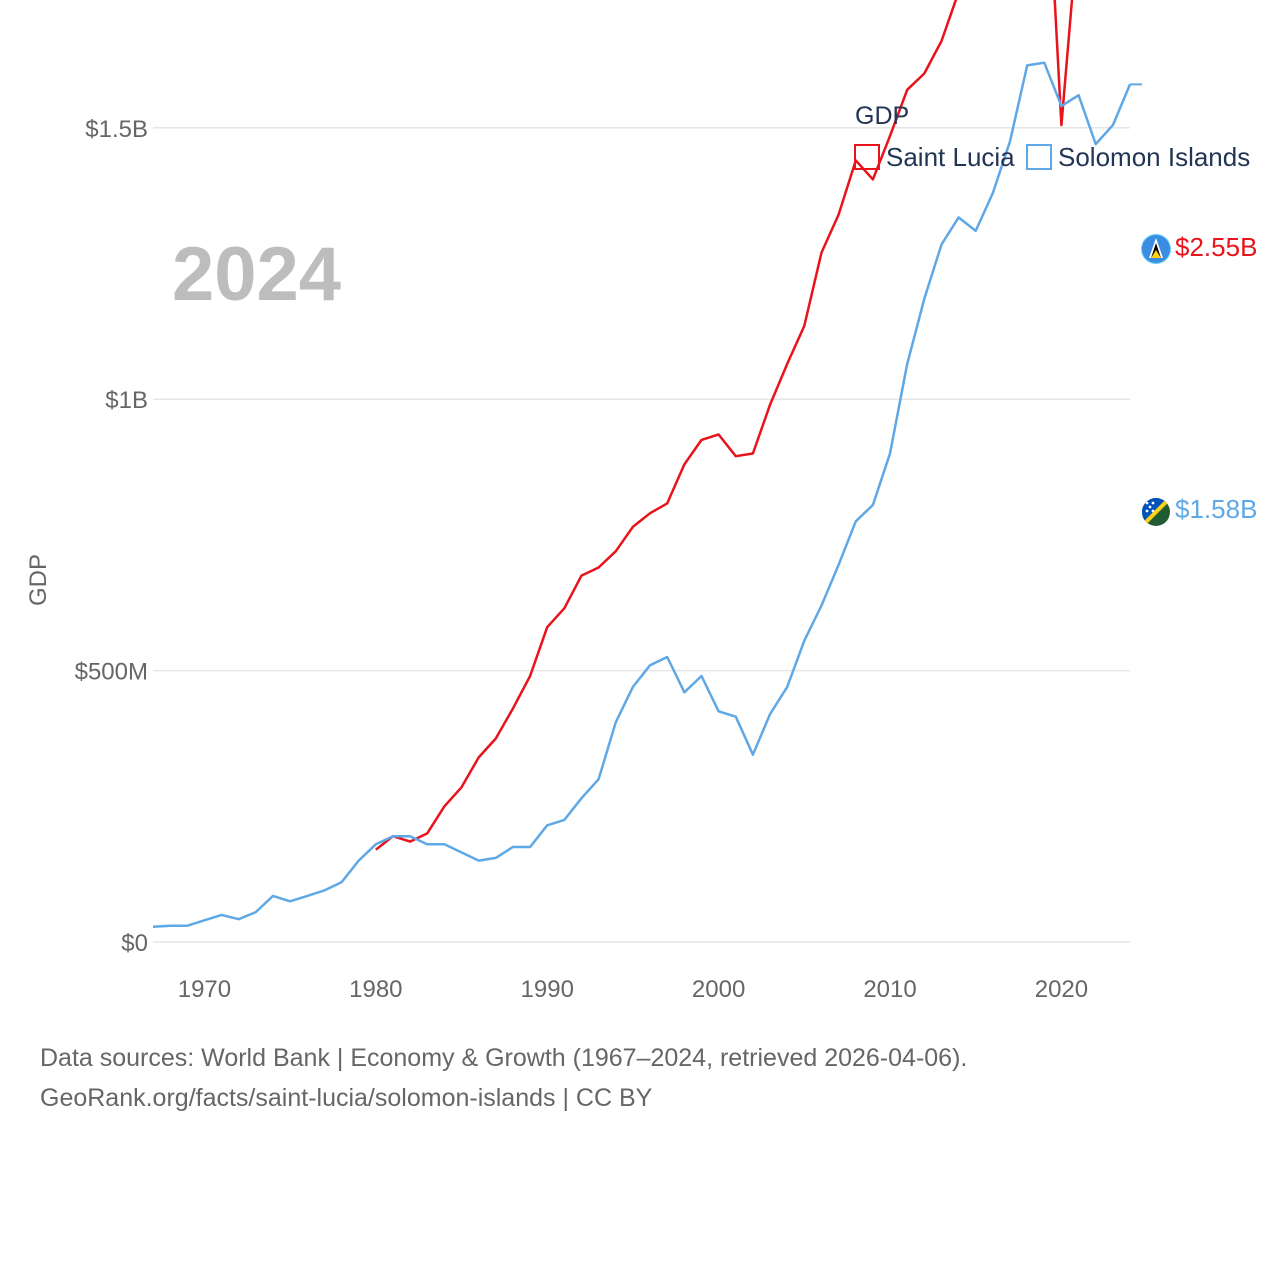 The width and height of the screenshot is (1280, 1280). What do you see at coordinates (1156, 512) in the screenshot?
I see `solomon-islands-flag-icon` at bounding box center [1156, 512].